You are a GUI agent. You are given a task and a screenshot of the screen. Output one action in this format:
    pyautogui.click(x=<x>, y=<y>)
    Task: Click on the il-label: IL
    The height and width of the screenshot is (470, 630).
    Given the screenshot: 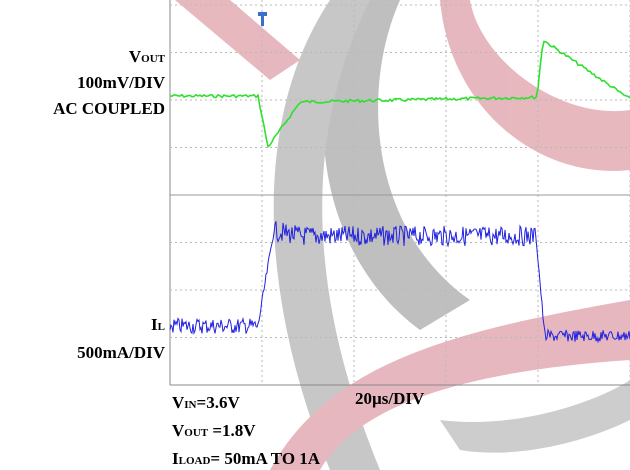 What is the action you would take?
    pyautogui.click(x=158, y=324)
    